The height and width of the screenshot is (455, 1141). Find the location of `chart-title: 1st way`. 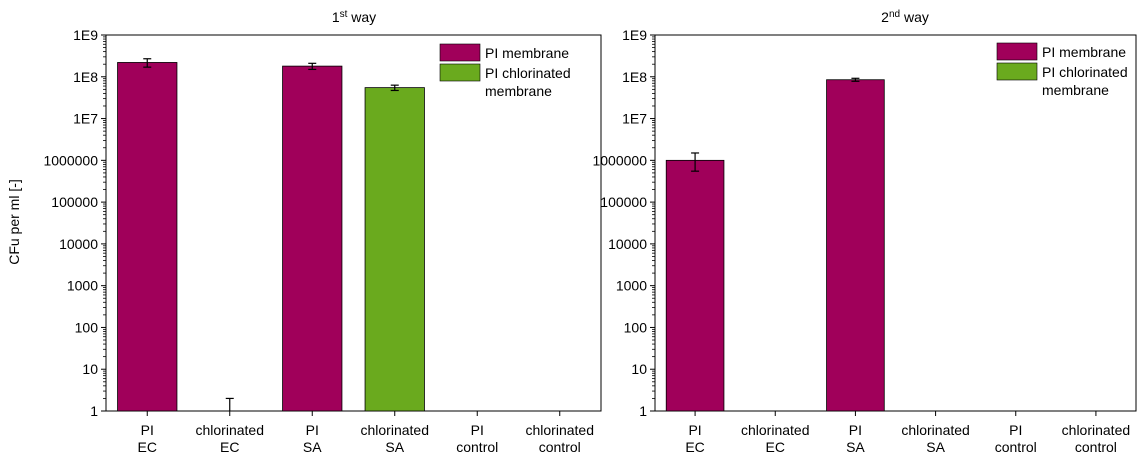

chart-title: 1st way is located at coordinates (354, 17).